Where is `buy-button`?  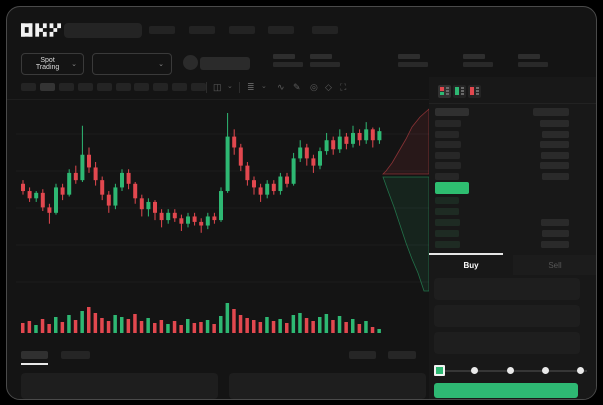 buy-button is located at coordinates (506, 390).